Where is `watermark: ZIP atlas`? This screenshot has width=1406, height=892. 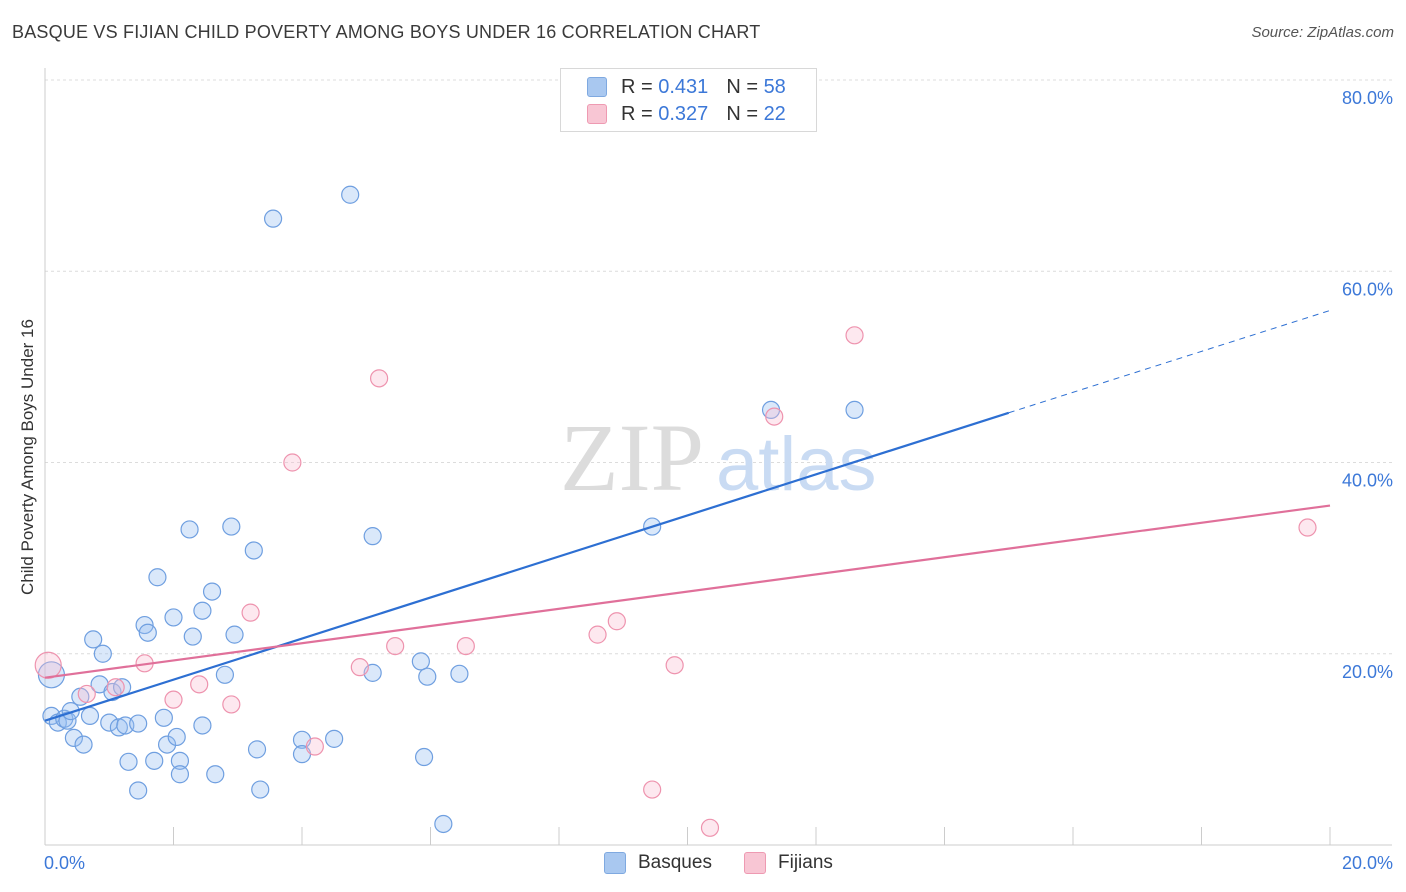 watermark: ZIP atlas is located at coordinates (718, 457).